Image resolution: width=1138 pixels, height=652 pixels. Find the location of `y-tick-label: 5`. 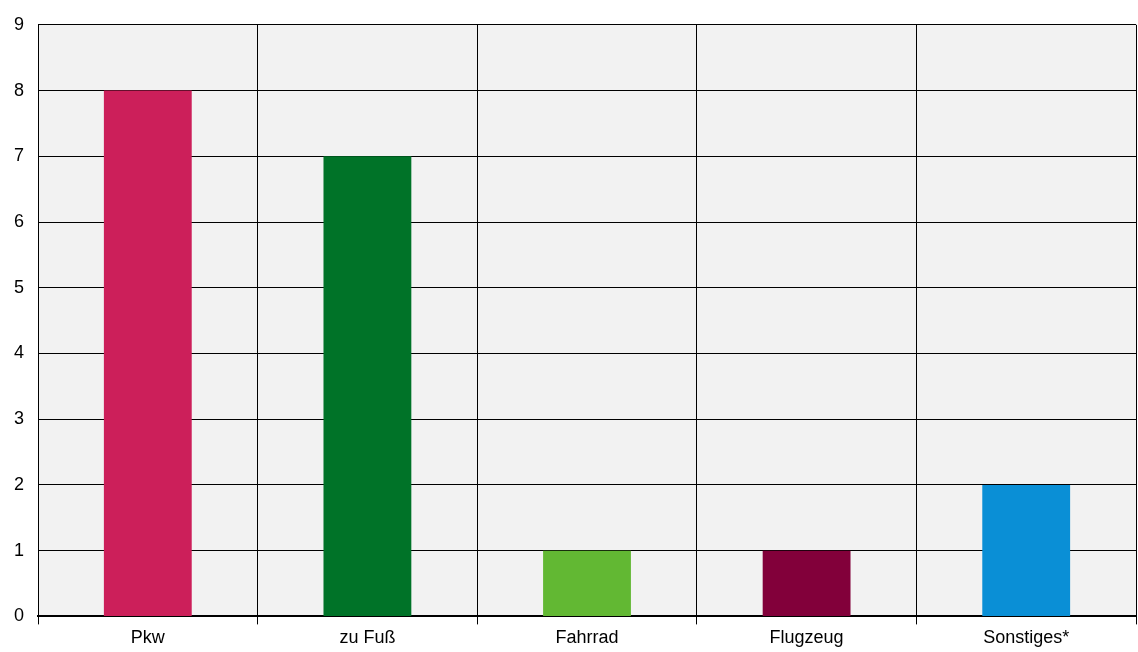

y-tick-label: 5 is located at coordinates (19, 286).